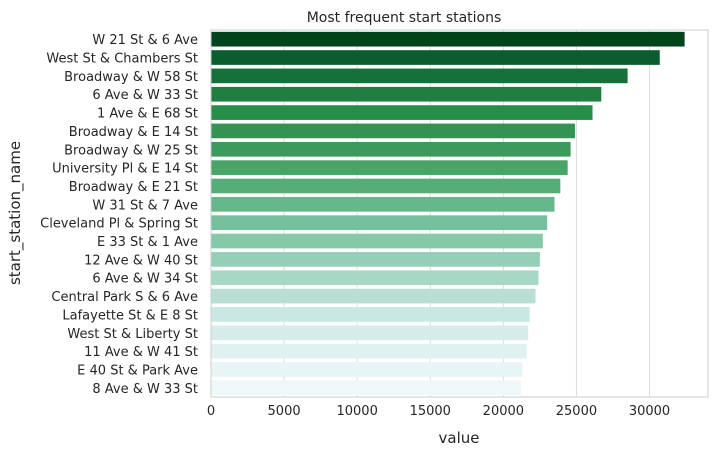 This screenshot has width=717, height=457. Describe the element at coordinates (145, 205) in the screenshot. I see `y-tick-label: W 31 St & 7 Ave` at that location.